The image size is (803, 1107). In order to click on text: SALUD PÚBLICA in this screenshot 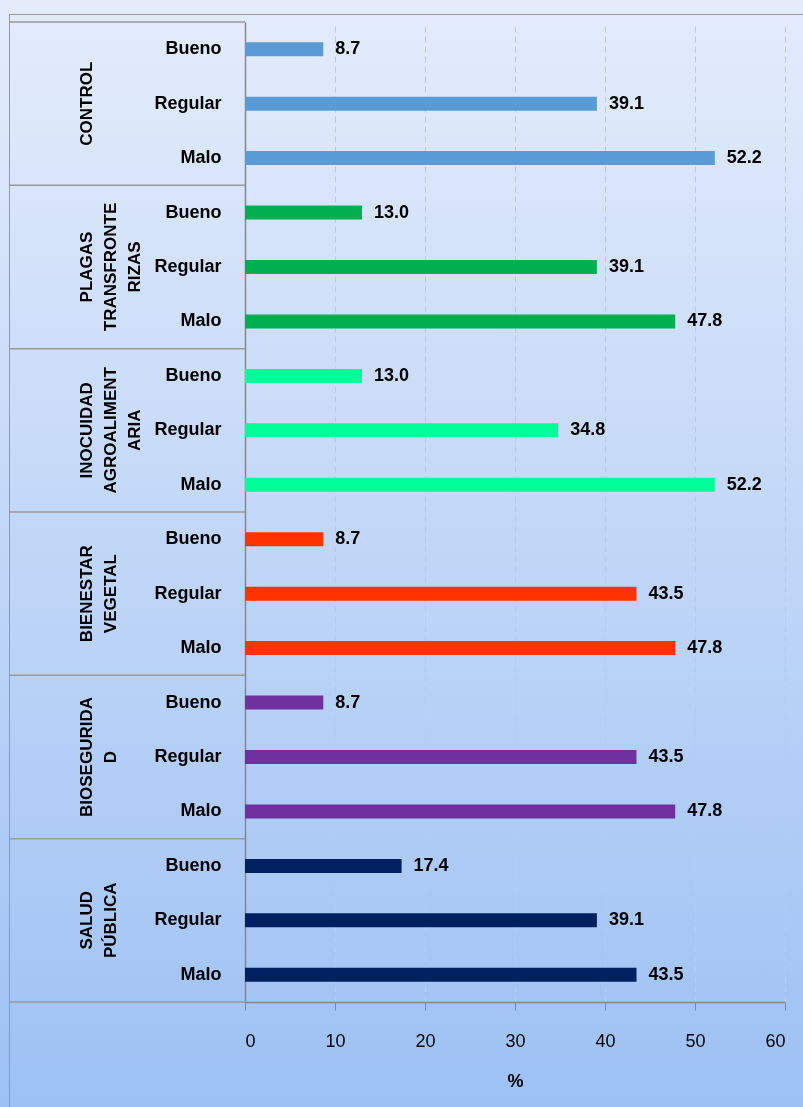, I will do `click(98, 920)`.